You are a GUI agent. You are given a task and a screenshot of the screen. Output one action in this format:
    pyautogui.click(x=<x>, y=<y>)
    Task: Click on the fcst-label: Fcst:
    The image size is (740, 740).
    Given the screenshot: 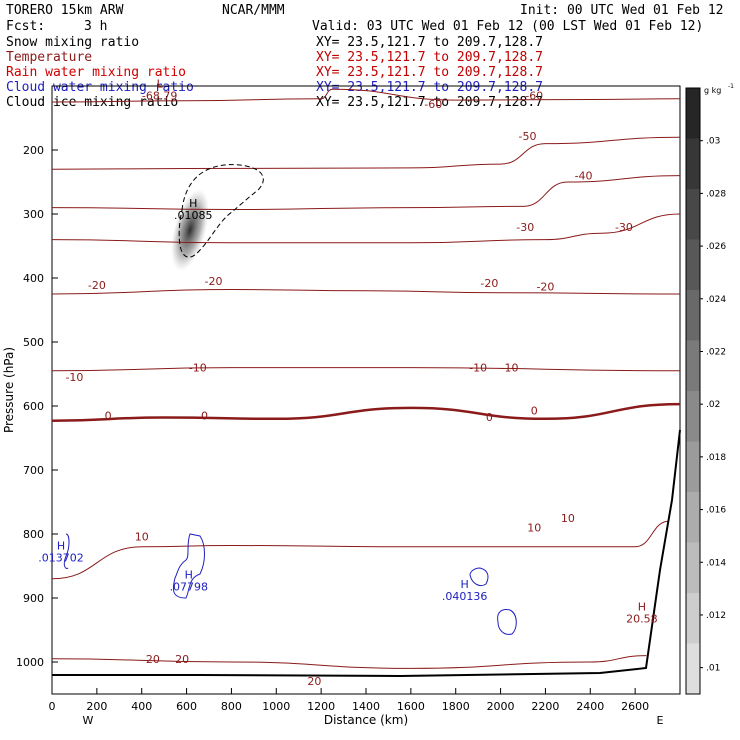 What is the action you would take?
    pyautogui.click(x=25, y=26)
    